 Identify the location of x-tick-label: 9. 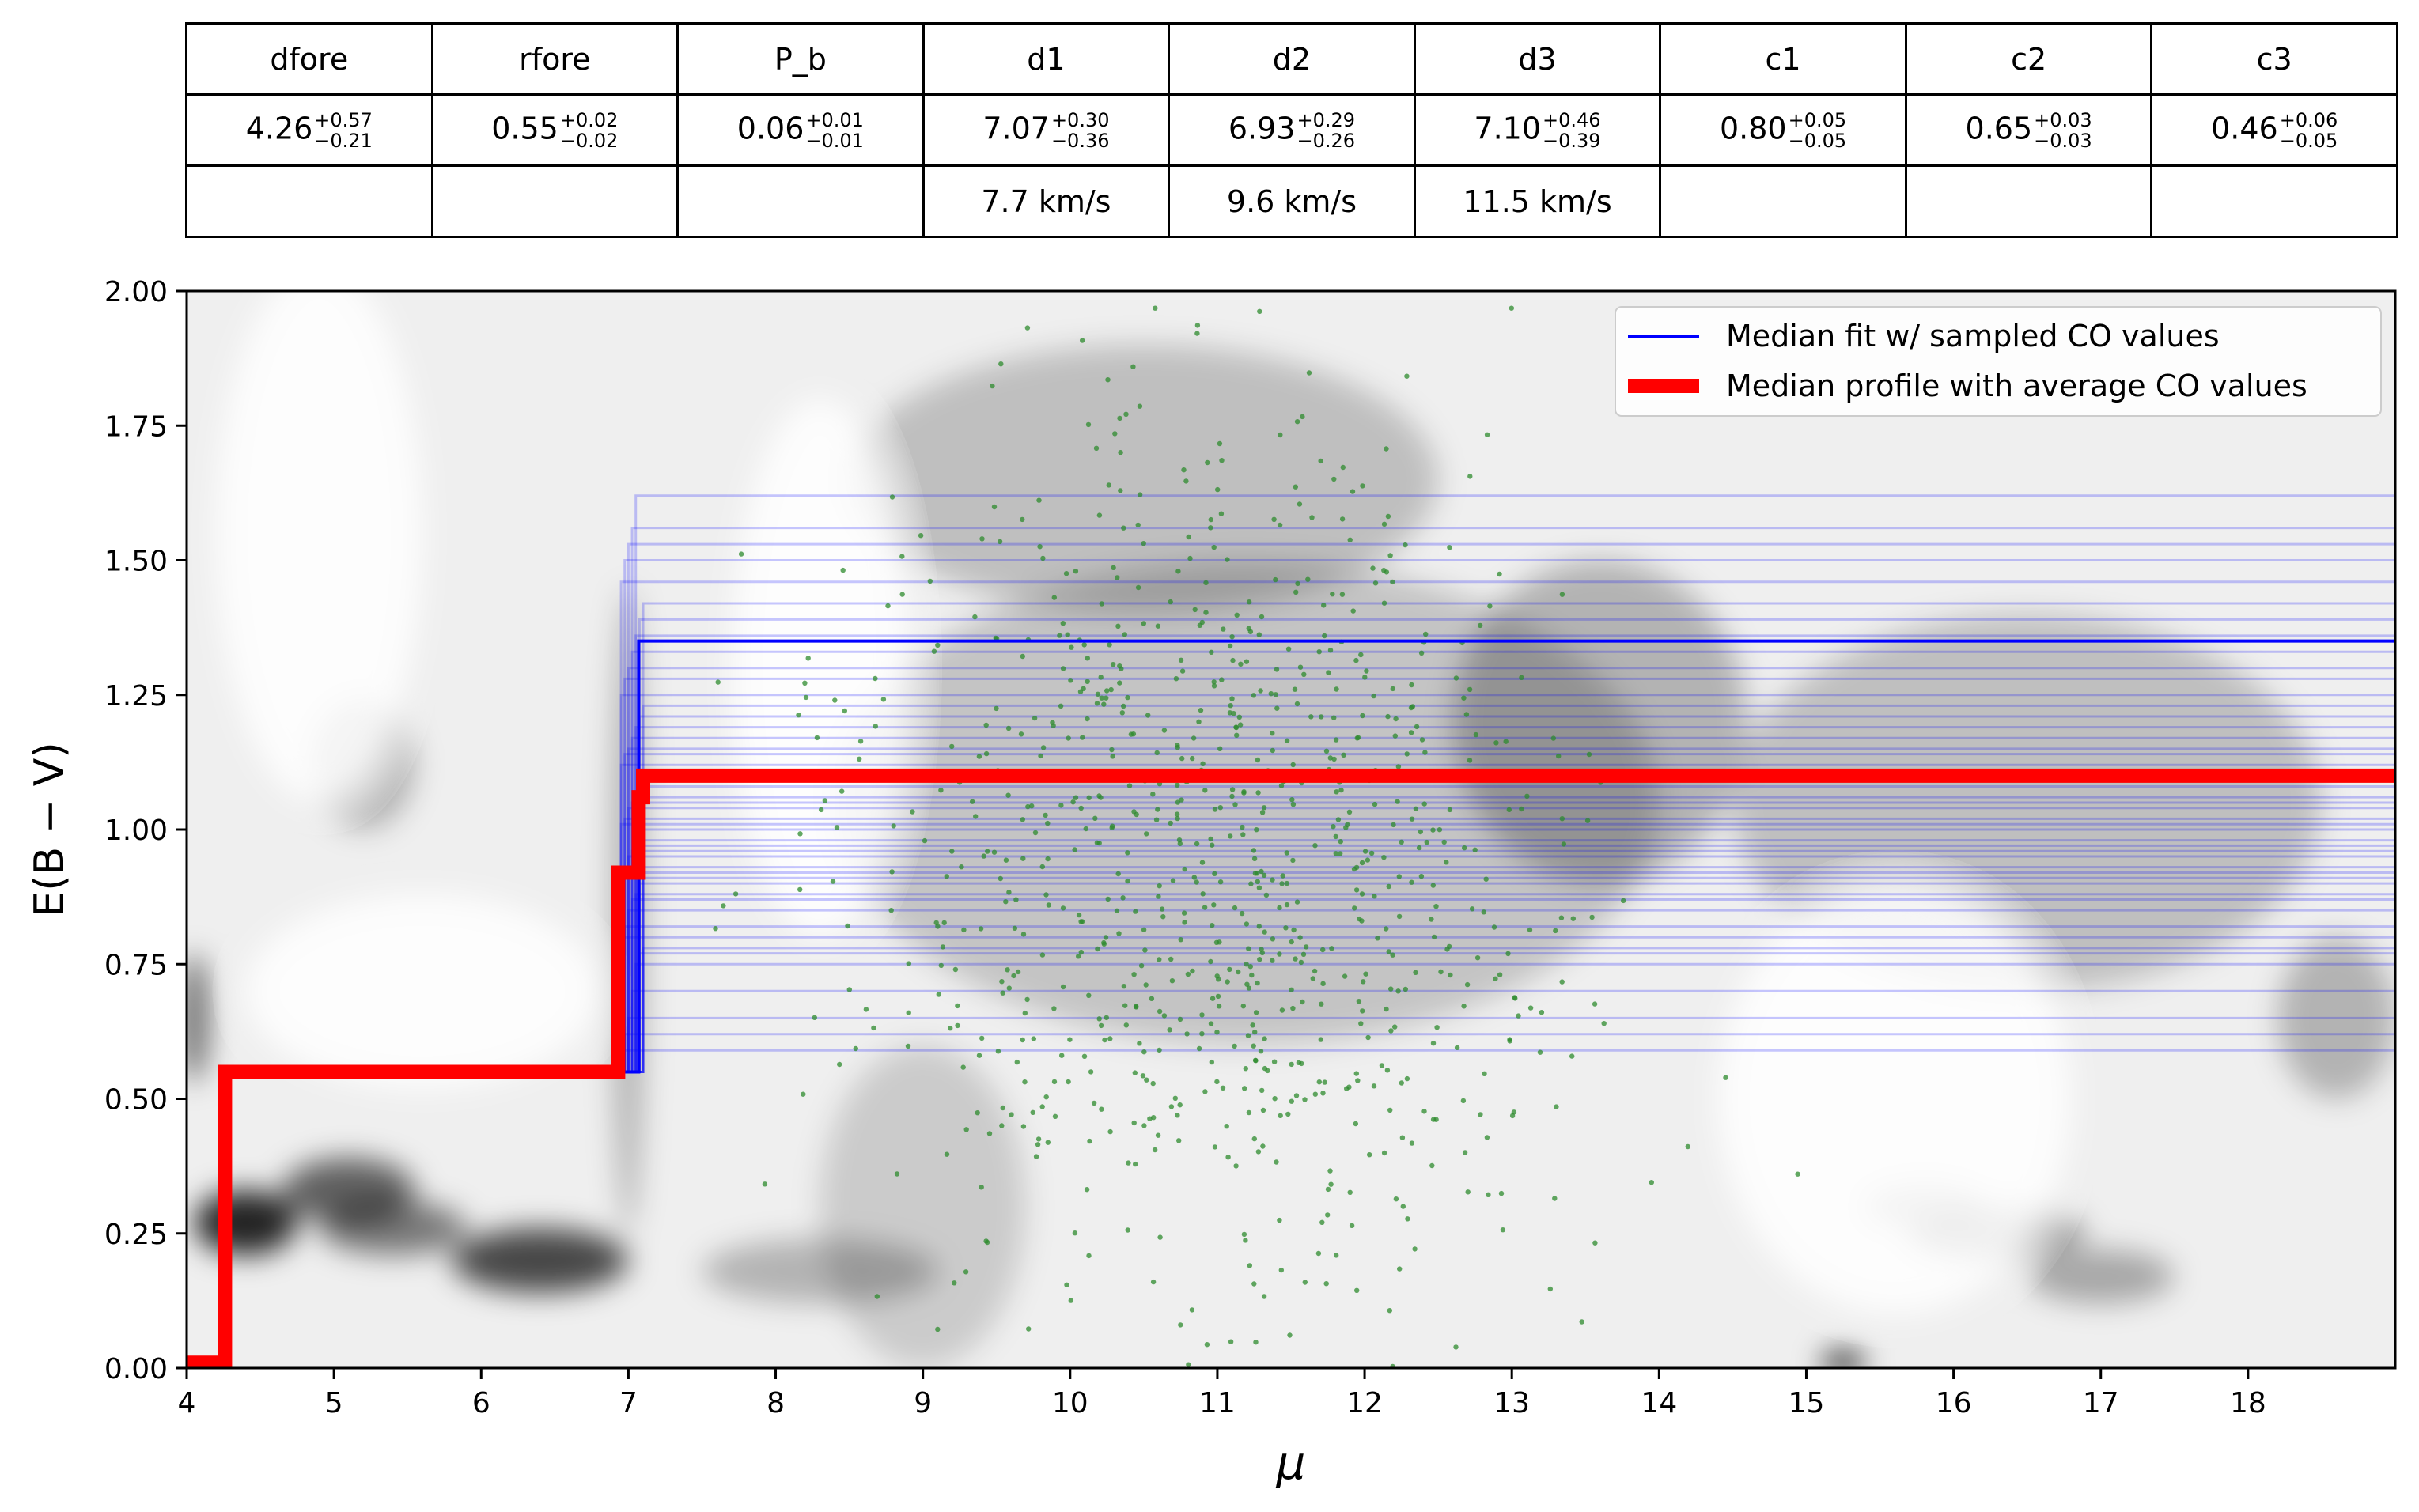
(923, 1403).